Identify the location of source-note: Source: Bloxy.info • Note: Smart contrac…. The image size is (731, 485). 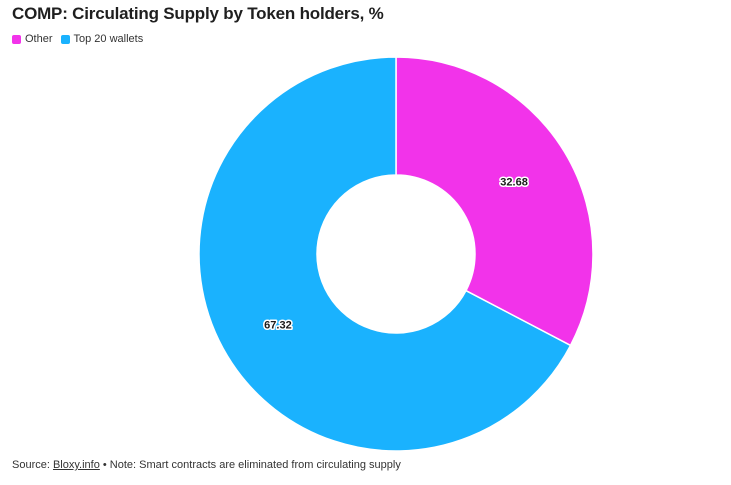
(206, 465).